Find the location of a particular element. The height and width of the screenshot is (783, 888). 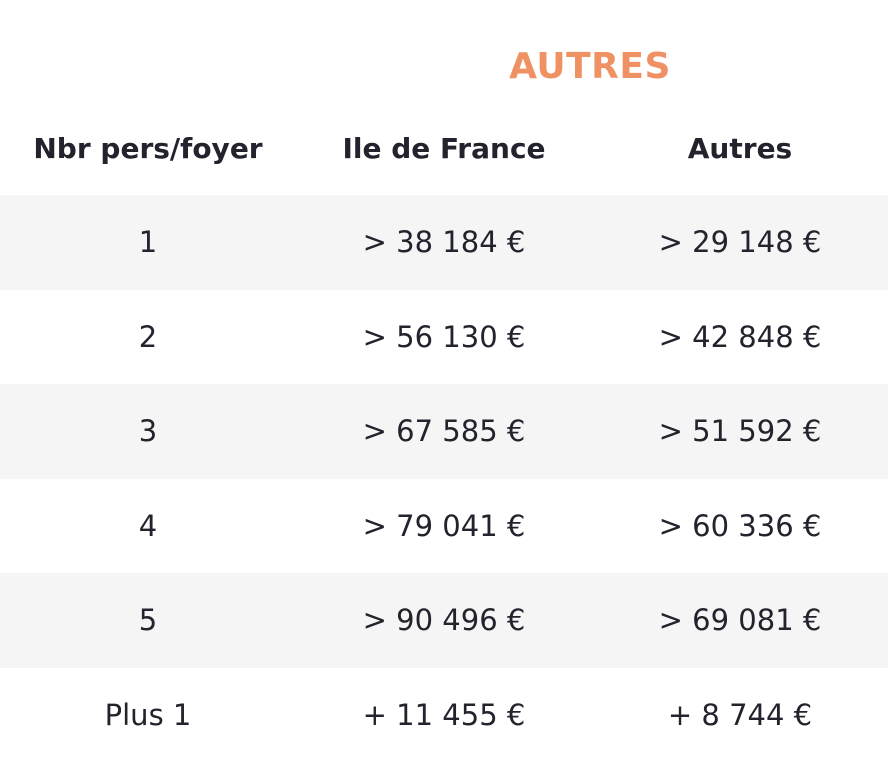

table-row: 3 > 67 585 € > 51 592 € is located at coordinates (444, 431).